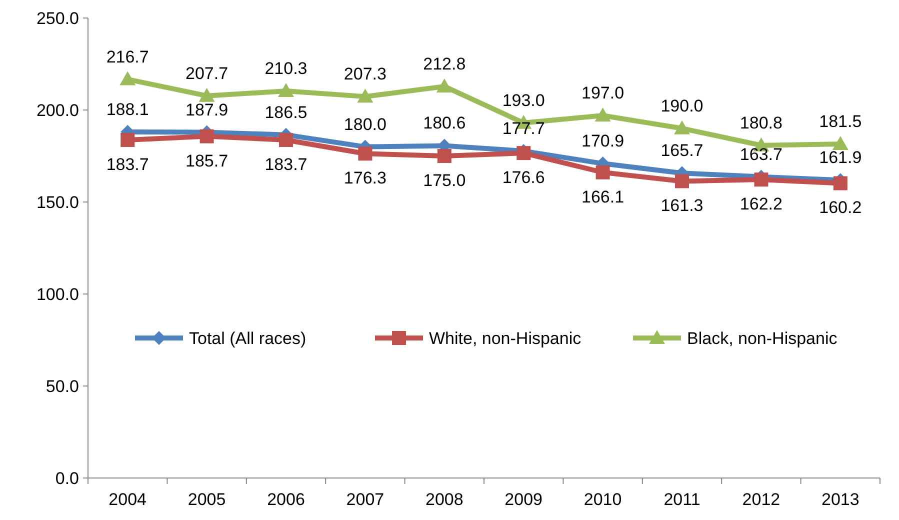 The height and width of the screenshot is (520, 899). I want to click on data-label: 212.8, so click(444, 64).